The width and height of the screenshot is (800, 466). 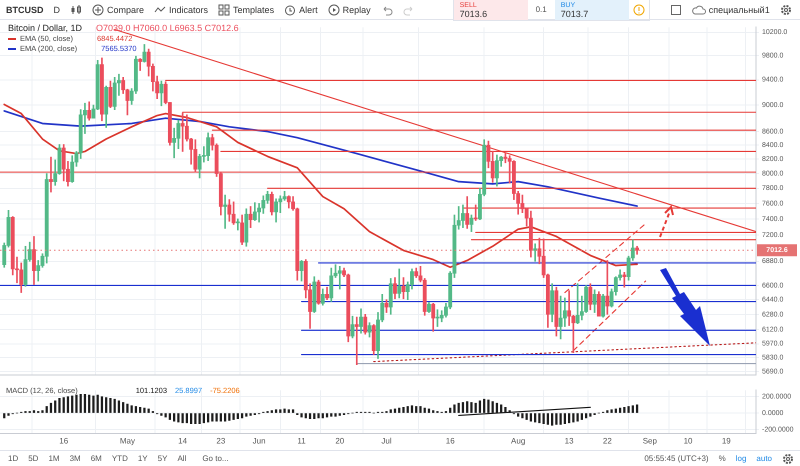 I want to click on x-tick-label: 14, so click(x=183, y=441).